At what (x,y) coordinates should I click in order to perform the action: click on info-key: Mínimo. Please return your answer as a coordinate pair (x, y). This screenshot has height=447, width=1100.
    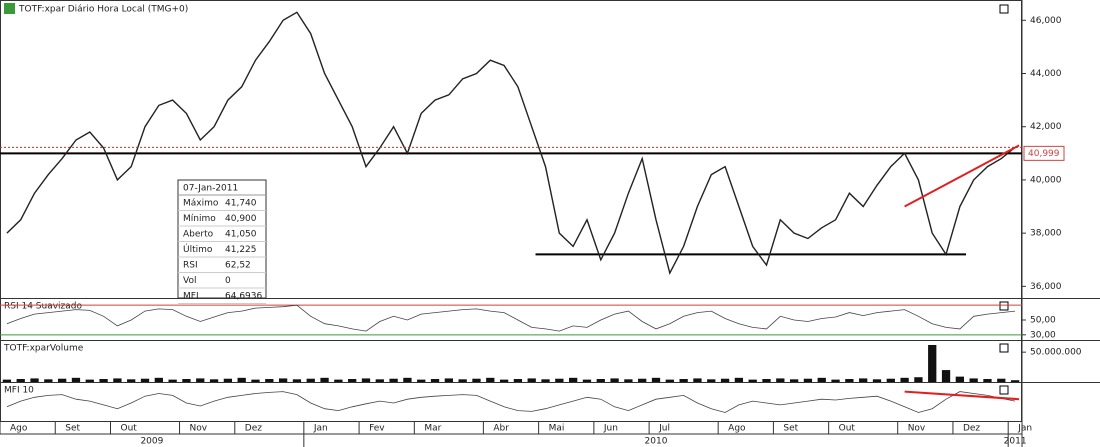
    Looking at the image, I should click on (199, 219).